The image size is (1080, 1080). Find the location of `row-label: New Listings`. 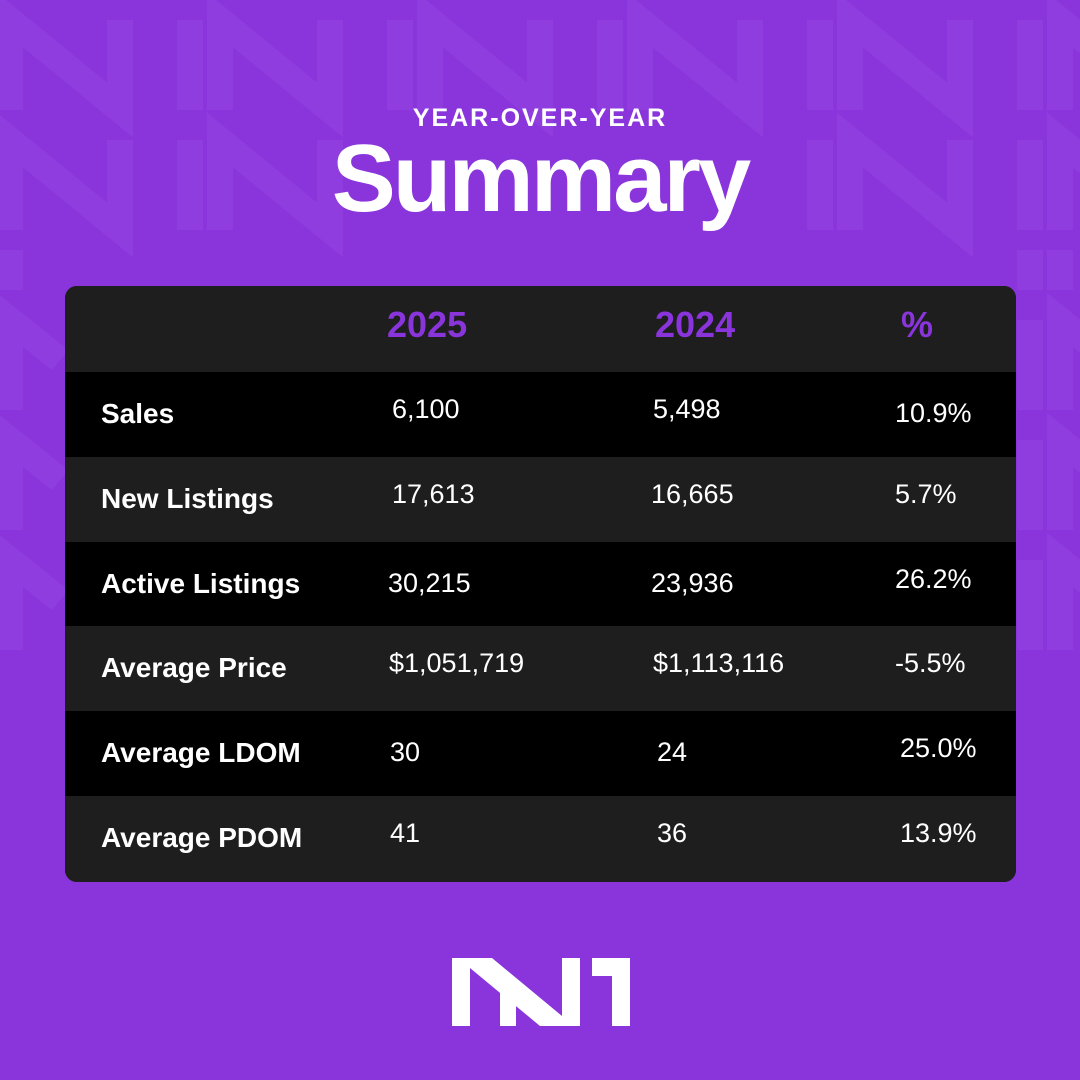

row-label: New Listings is located at coordinates (187, 498).